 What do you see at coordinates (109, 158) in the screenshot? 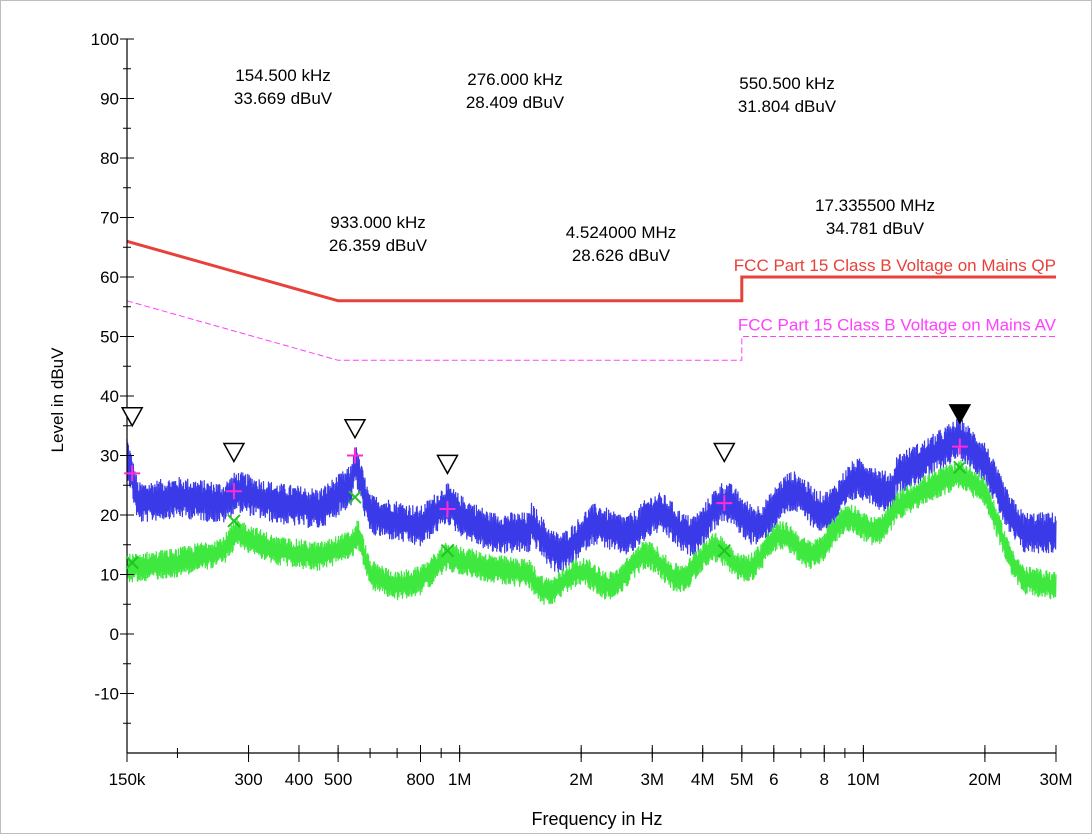
I see `y-tick-label: 80` at bounding box center [109, 158].